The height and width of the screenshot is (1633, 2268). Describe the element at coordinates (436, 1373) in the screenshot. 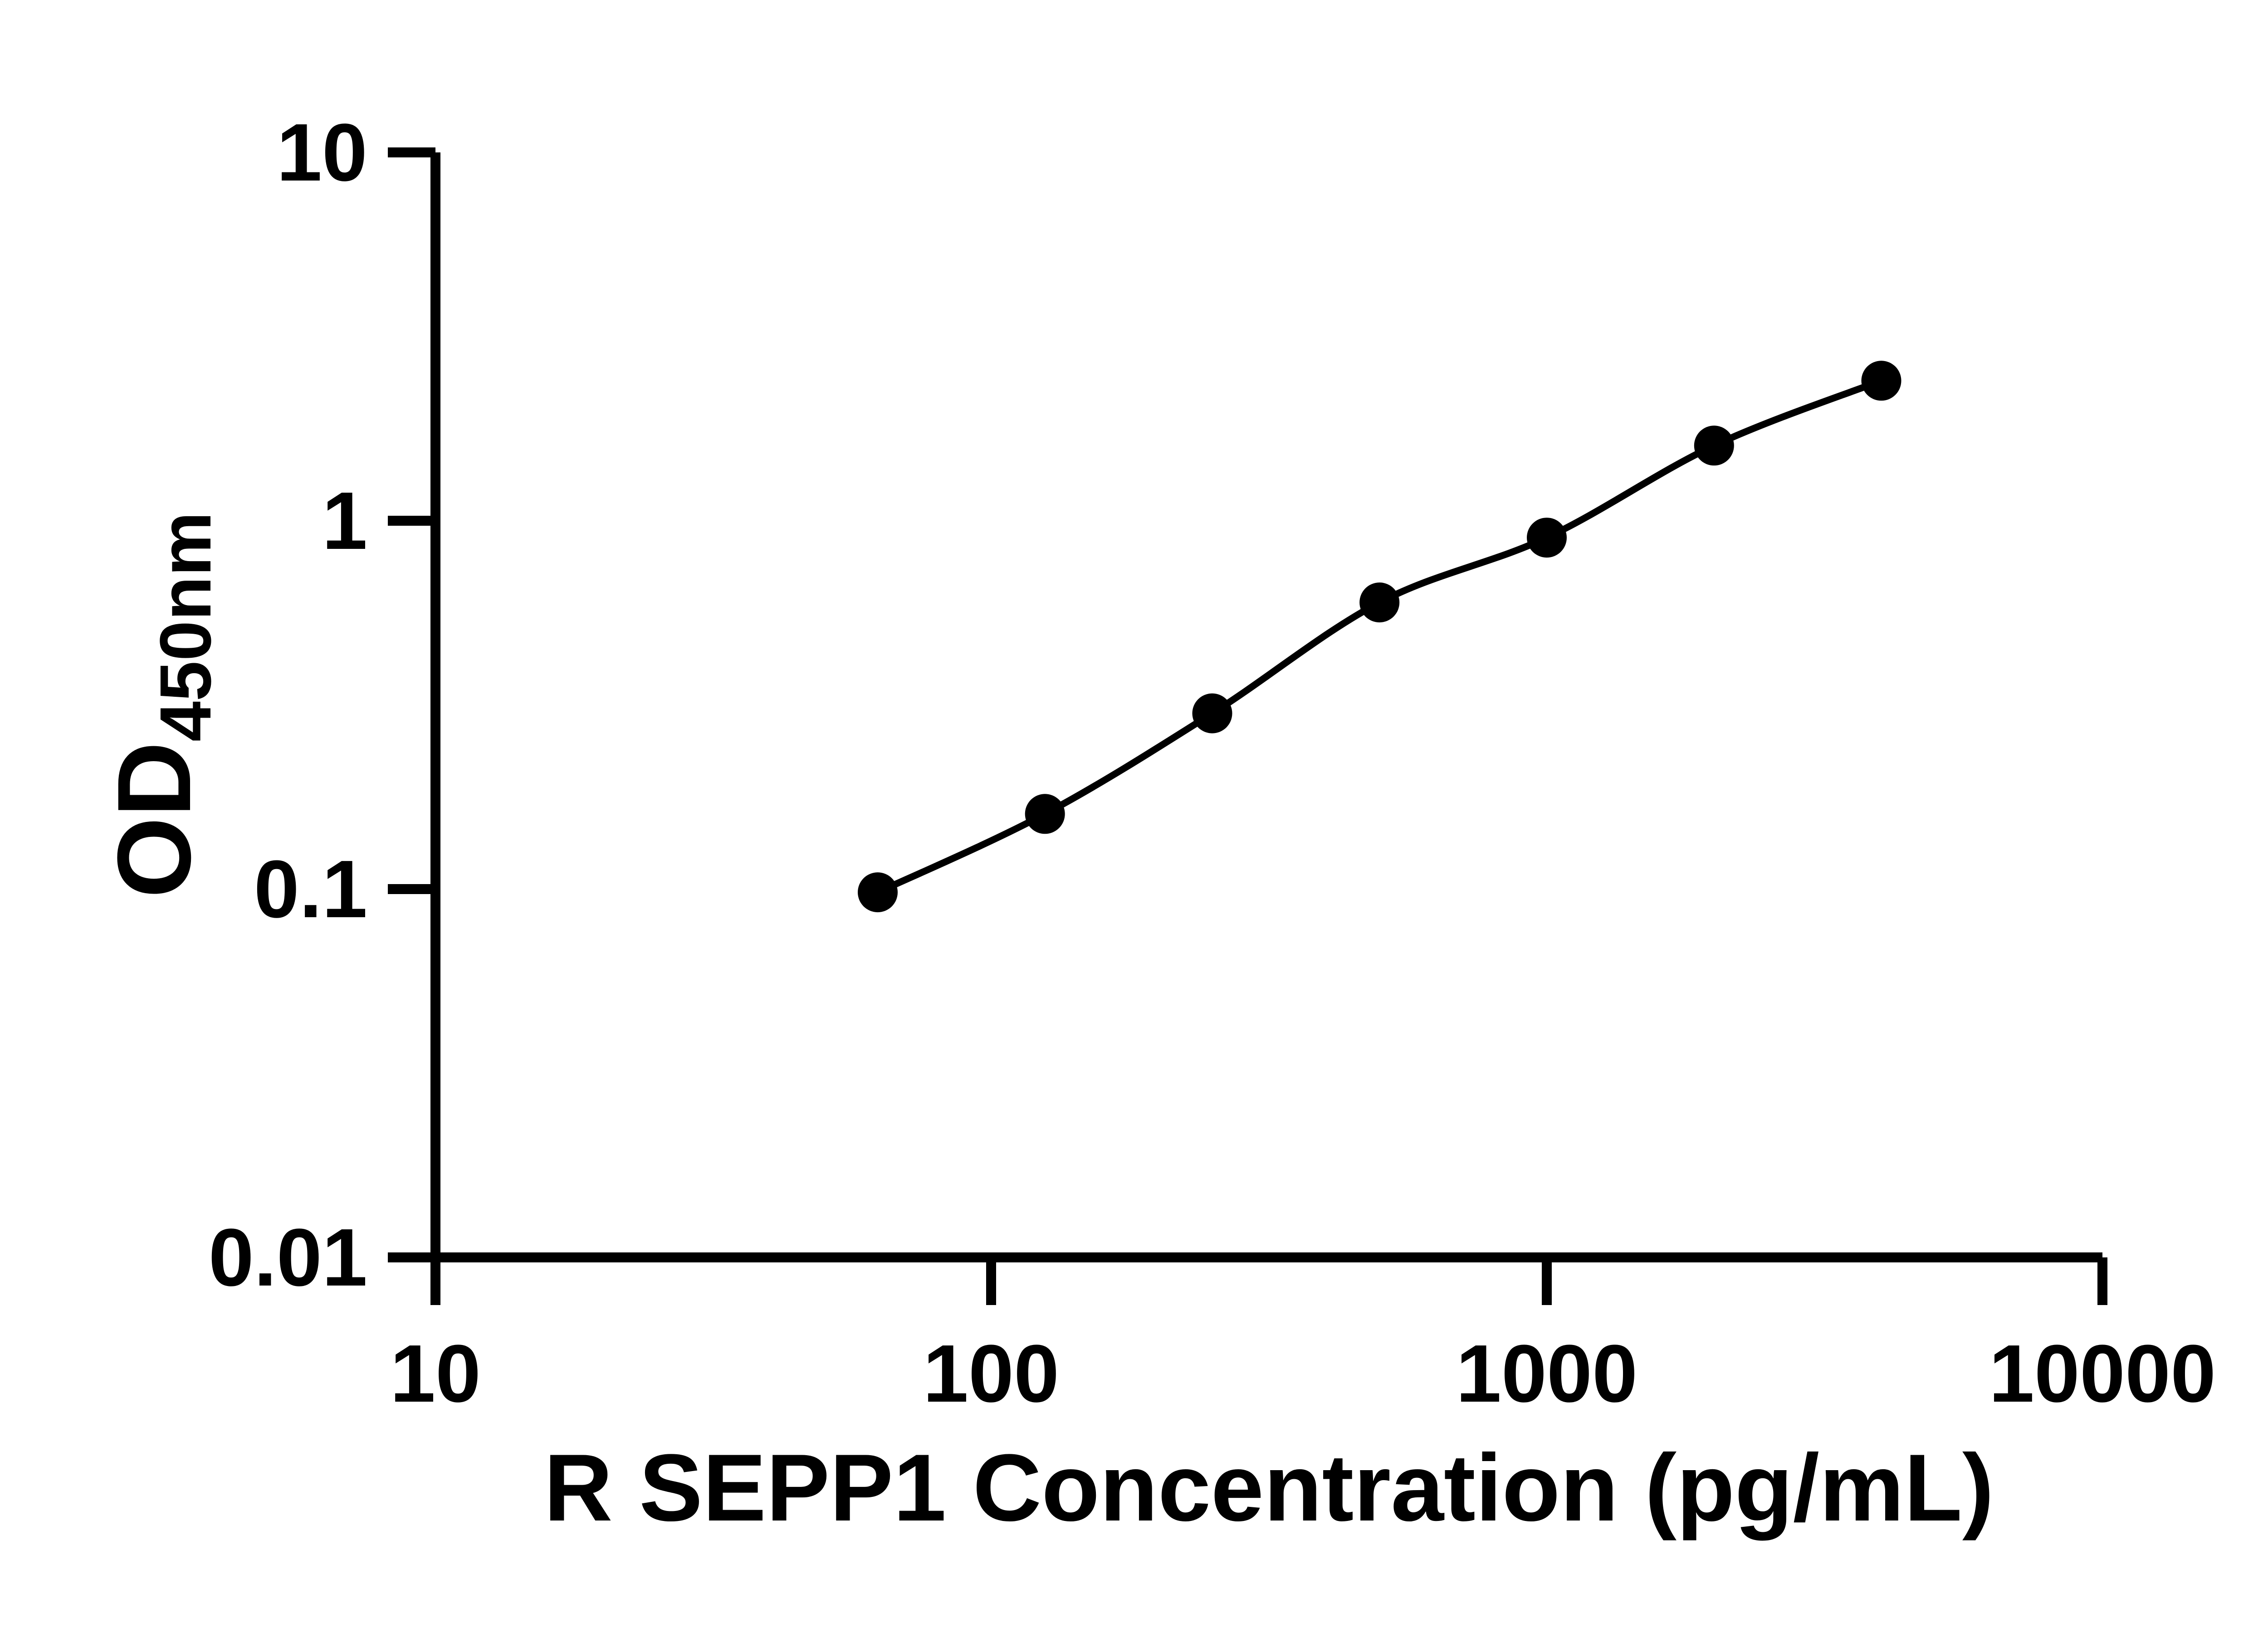

I see `x-axis-tick-label: 10` at that location.